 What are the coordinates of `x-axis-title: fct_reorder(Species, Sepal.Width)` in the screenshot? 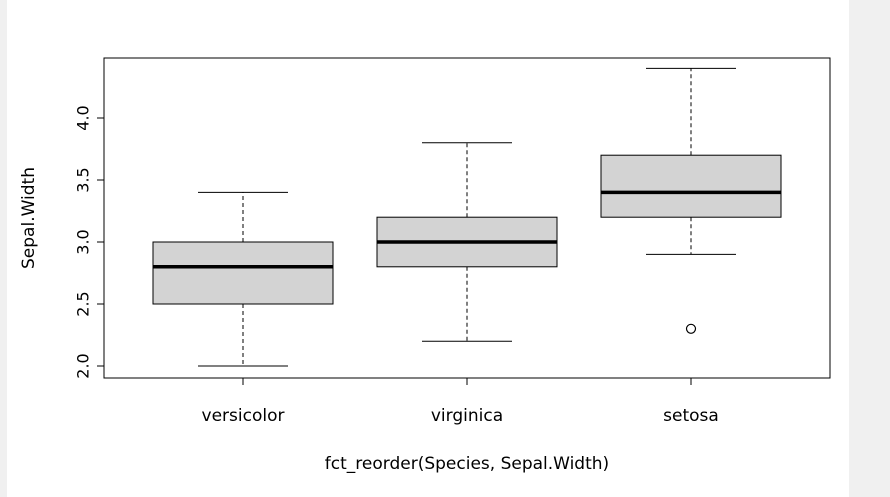 It's located at (467, 464).